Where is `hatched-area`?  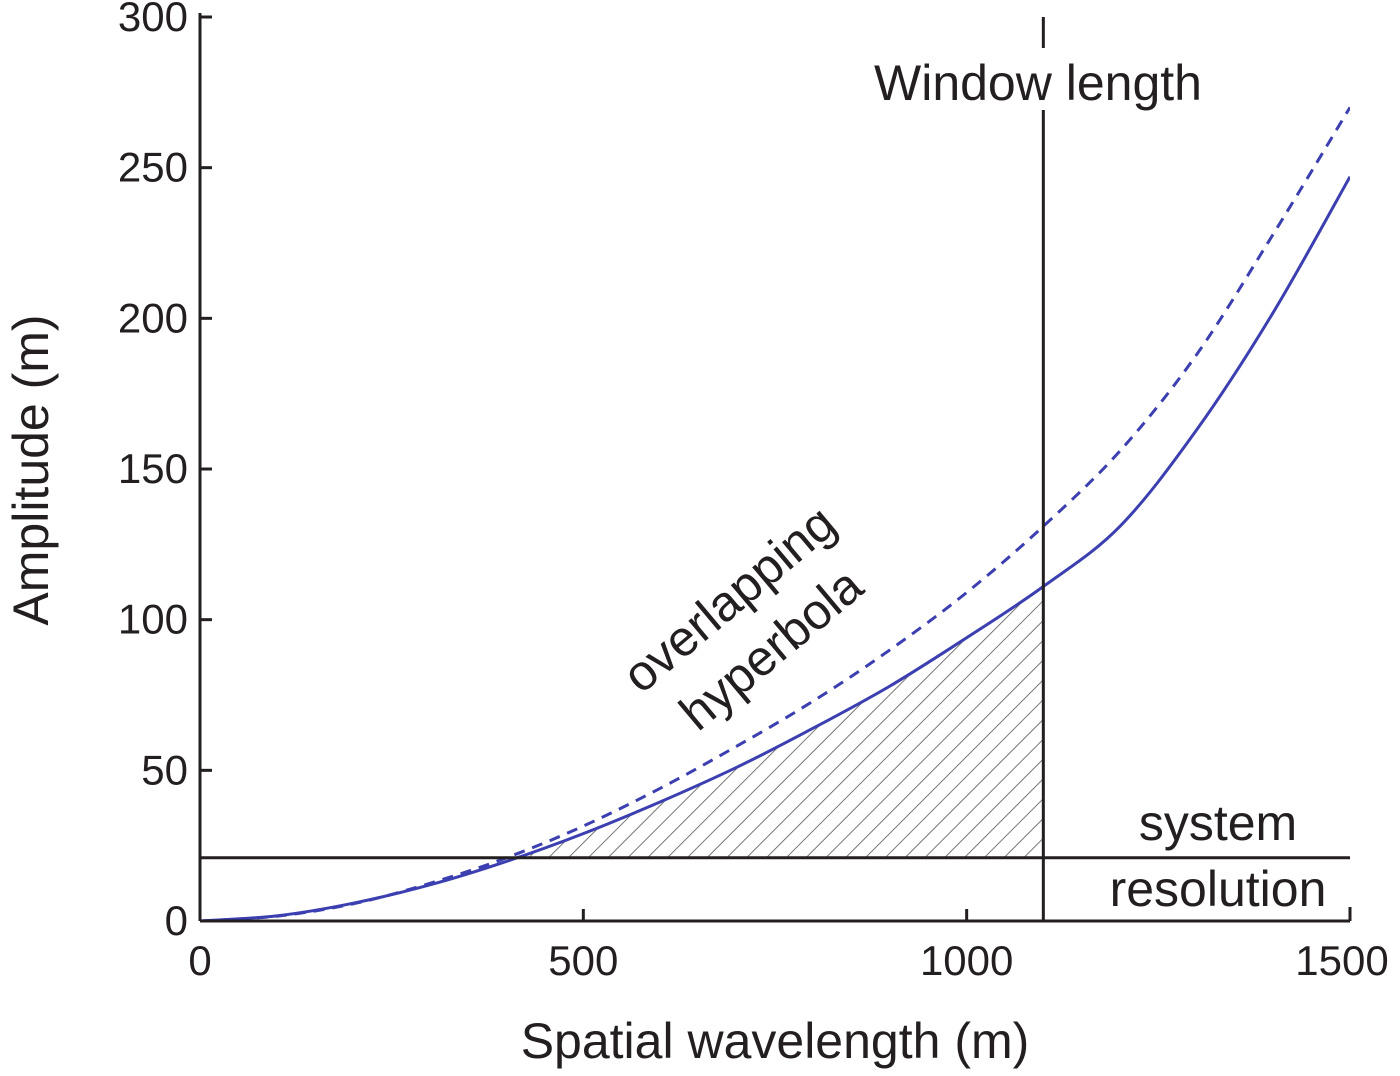
hatched-area is located at coordinates (780, 722).